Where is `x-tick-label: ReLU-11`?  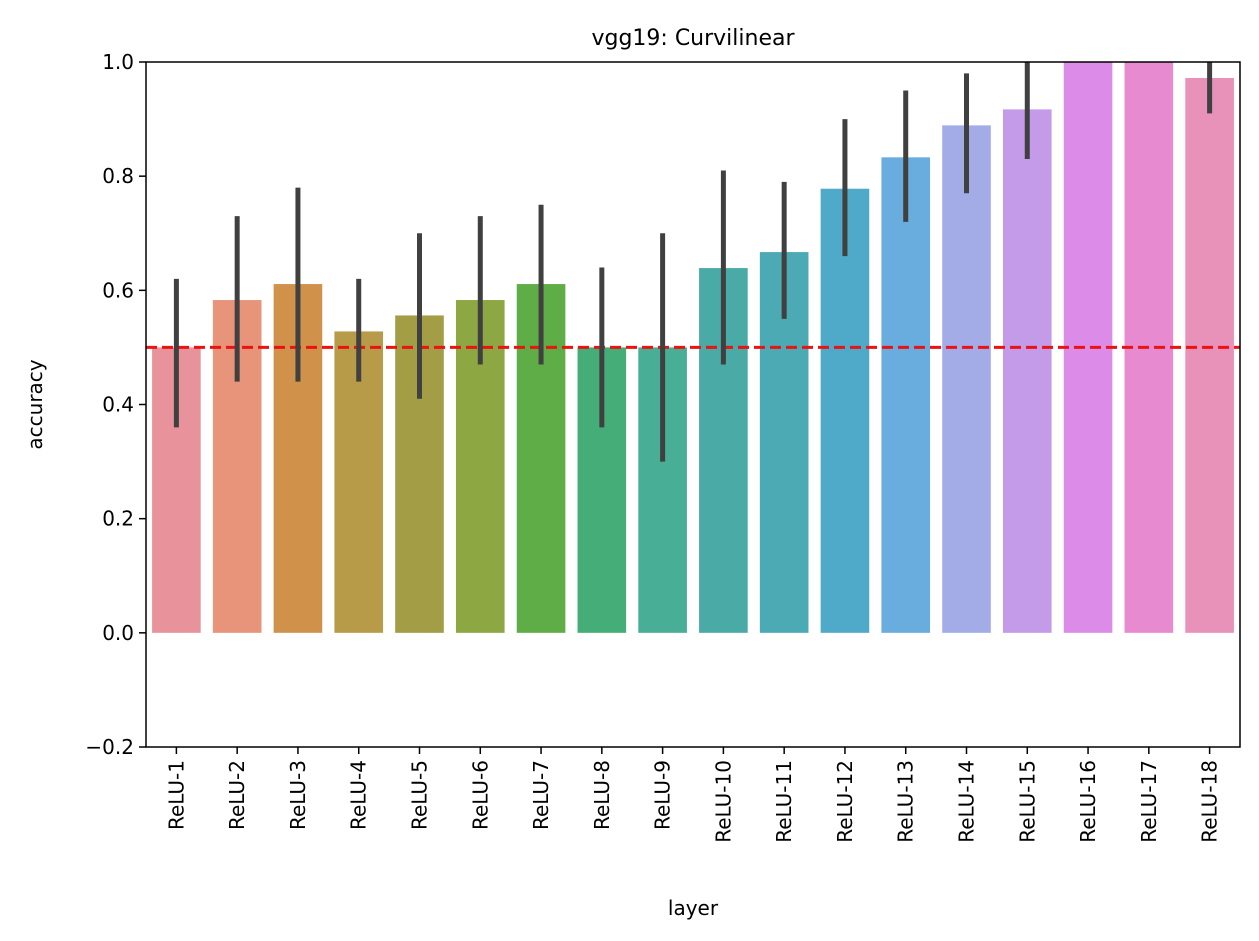
x-tick-label: ReLU-11 is located at coordinates (784, 801).